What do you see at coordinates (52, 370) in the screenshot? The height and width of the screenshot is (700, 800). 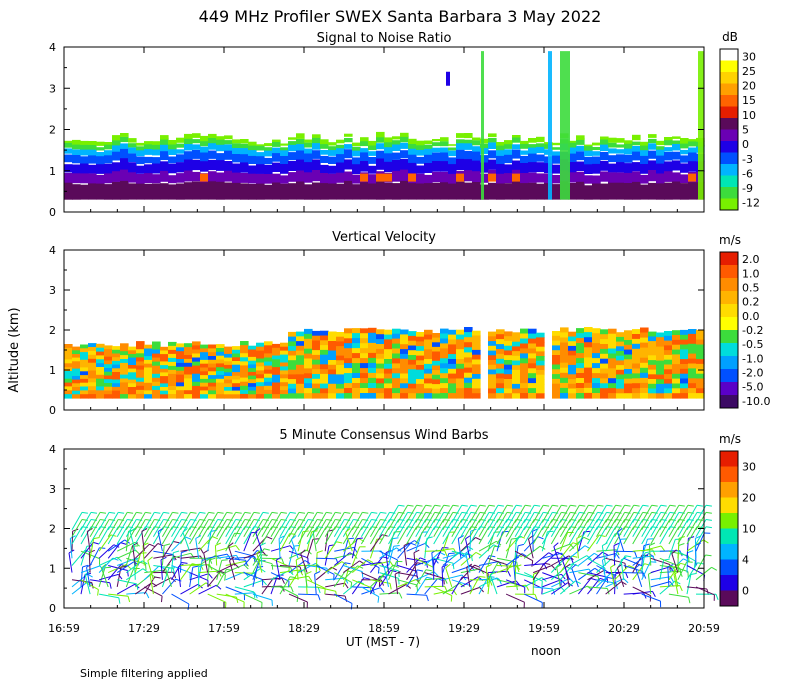 I see `y-tick-label: 1` at bounding box center [52, 370].